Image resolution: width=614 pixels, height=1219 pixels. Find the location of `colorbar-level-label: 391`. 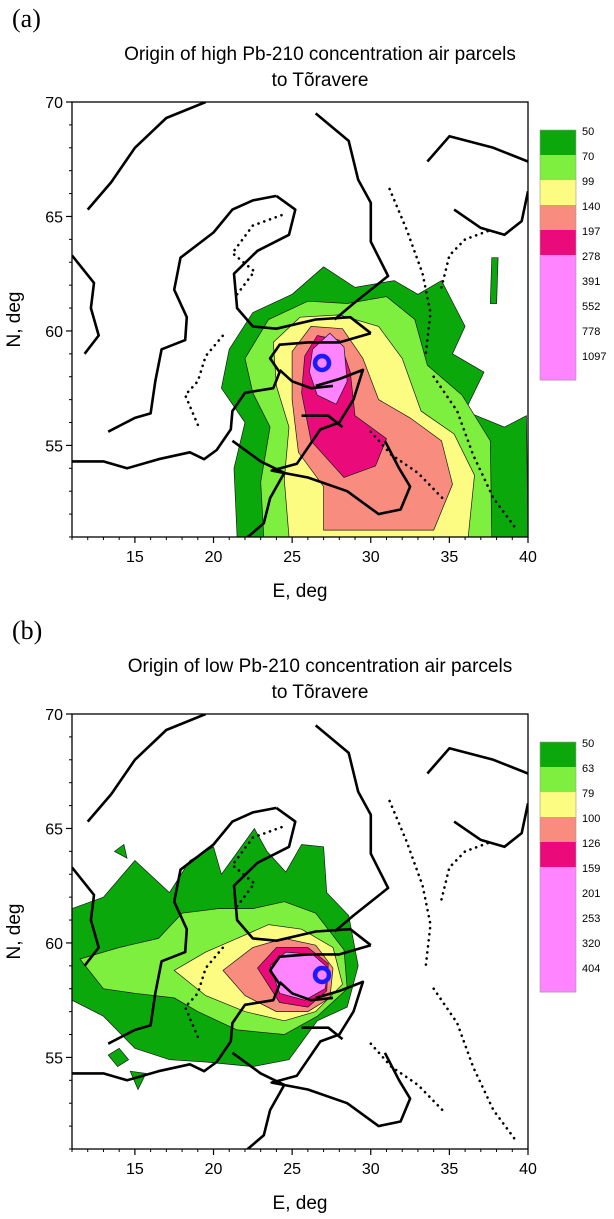

colorbar-level-label: 391 is located at coordinates (591, 282).